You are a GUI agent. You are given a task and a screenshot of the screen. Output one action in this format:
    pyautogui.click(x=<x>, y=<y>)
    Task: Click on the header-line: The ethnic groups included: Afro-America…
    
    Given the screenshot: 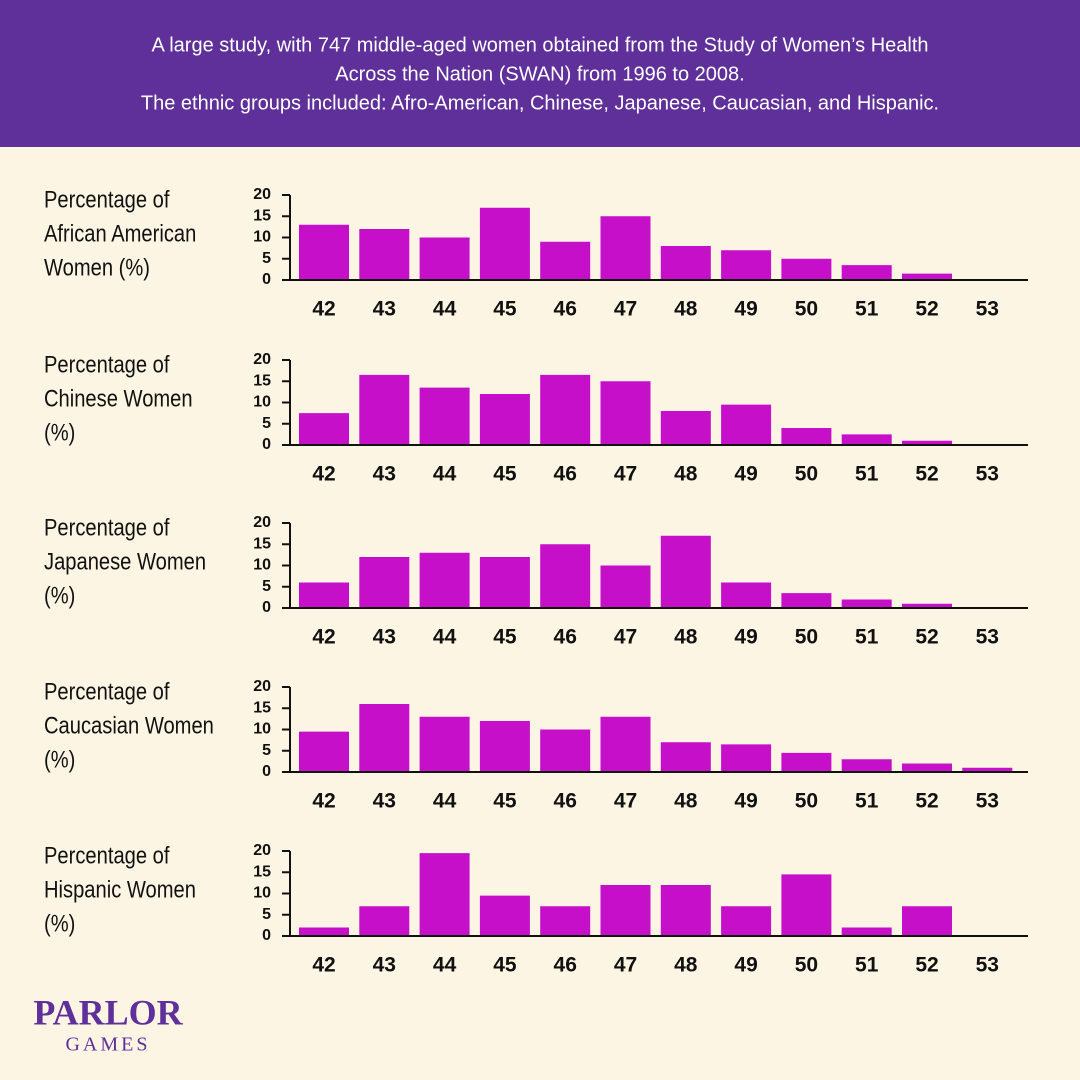 What is the action you would take?
    pyautogui.click(x=540, y=103)
    